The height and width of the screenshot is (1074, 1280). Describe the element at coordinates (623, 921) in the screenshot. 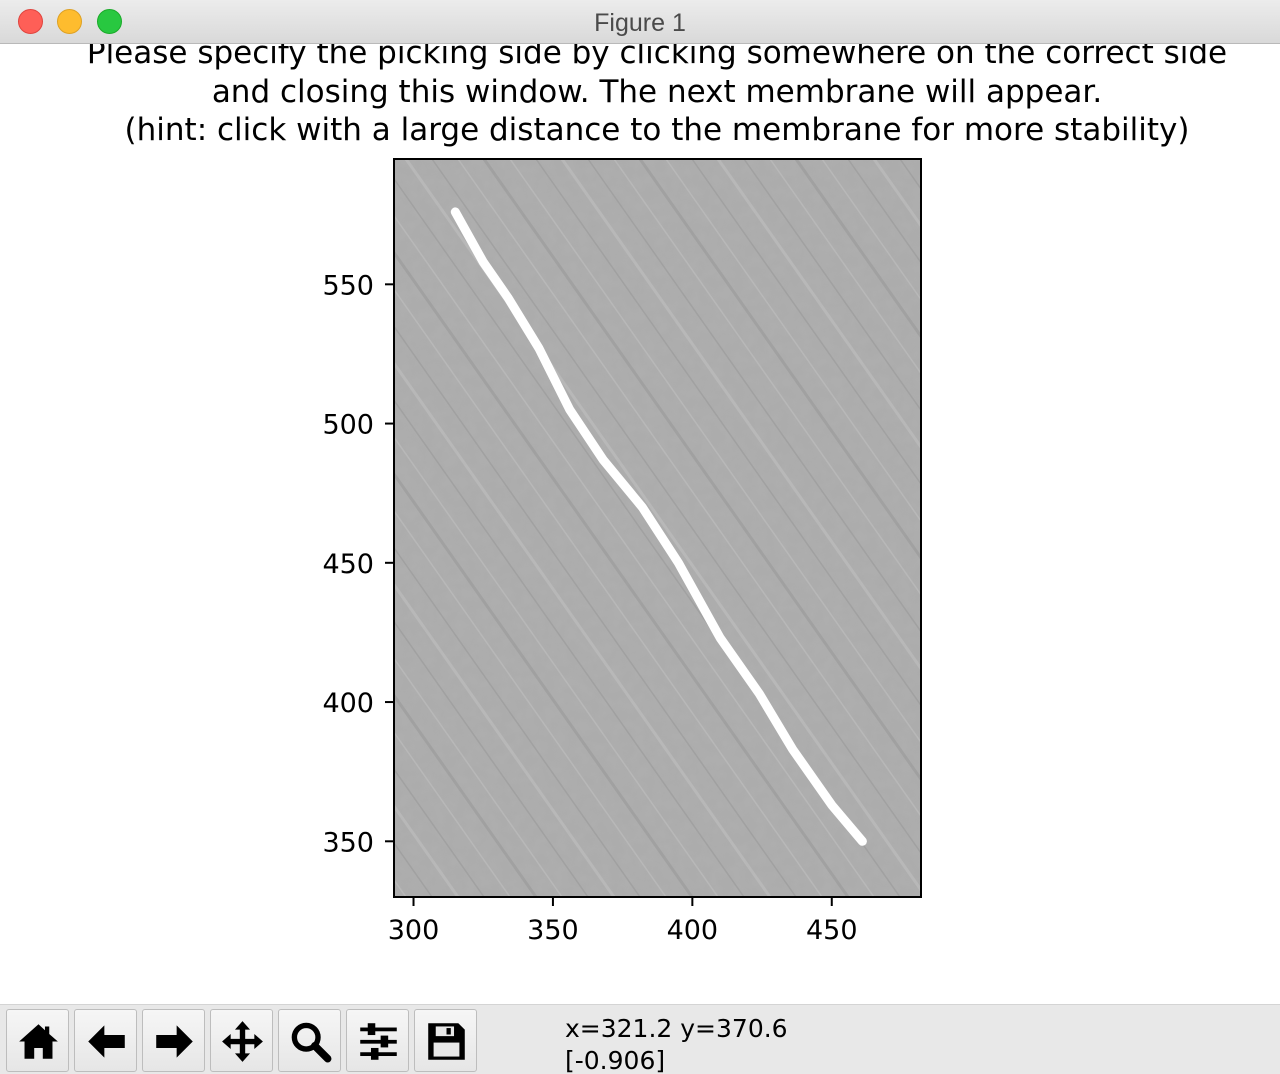

I see `x-axis: 300 350 400 450` at that location.